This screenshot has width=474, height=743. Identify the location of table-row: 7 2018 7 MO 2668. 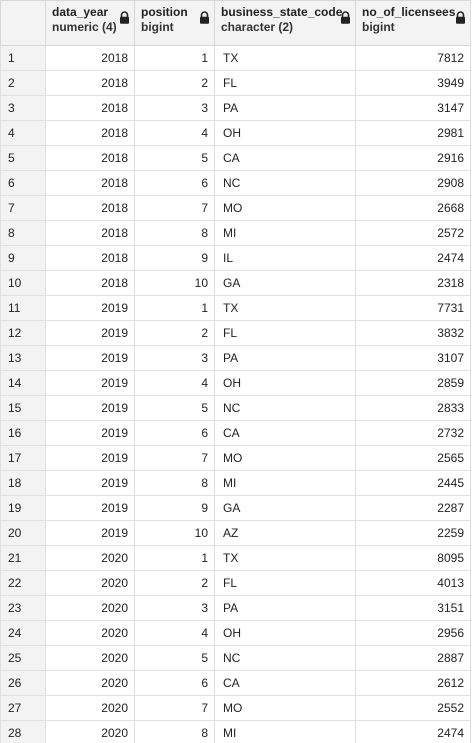
(235, 208).